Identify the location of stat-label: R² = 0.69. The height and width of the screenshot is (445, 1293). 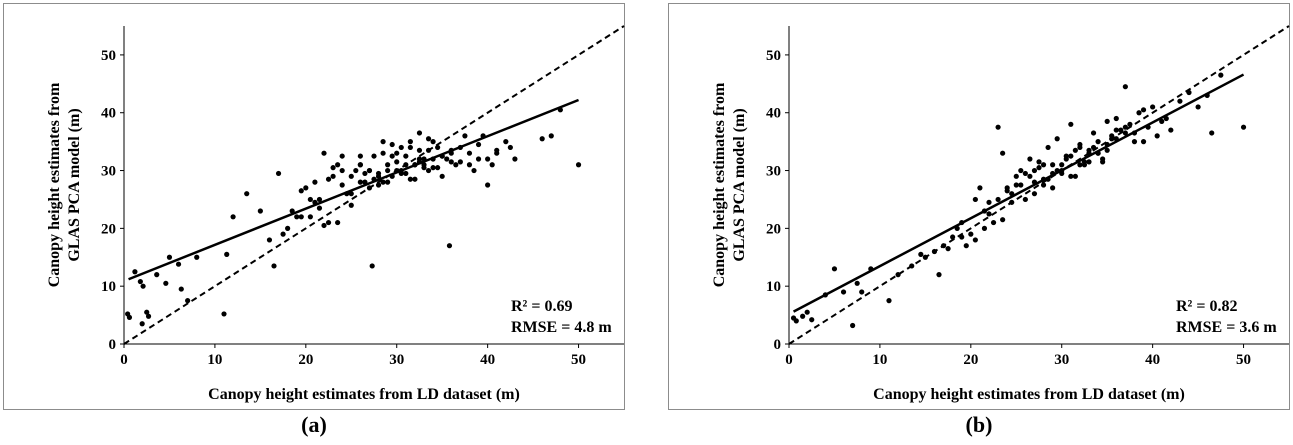
(541, 306).